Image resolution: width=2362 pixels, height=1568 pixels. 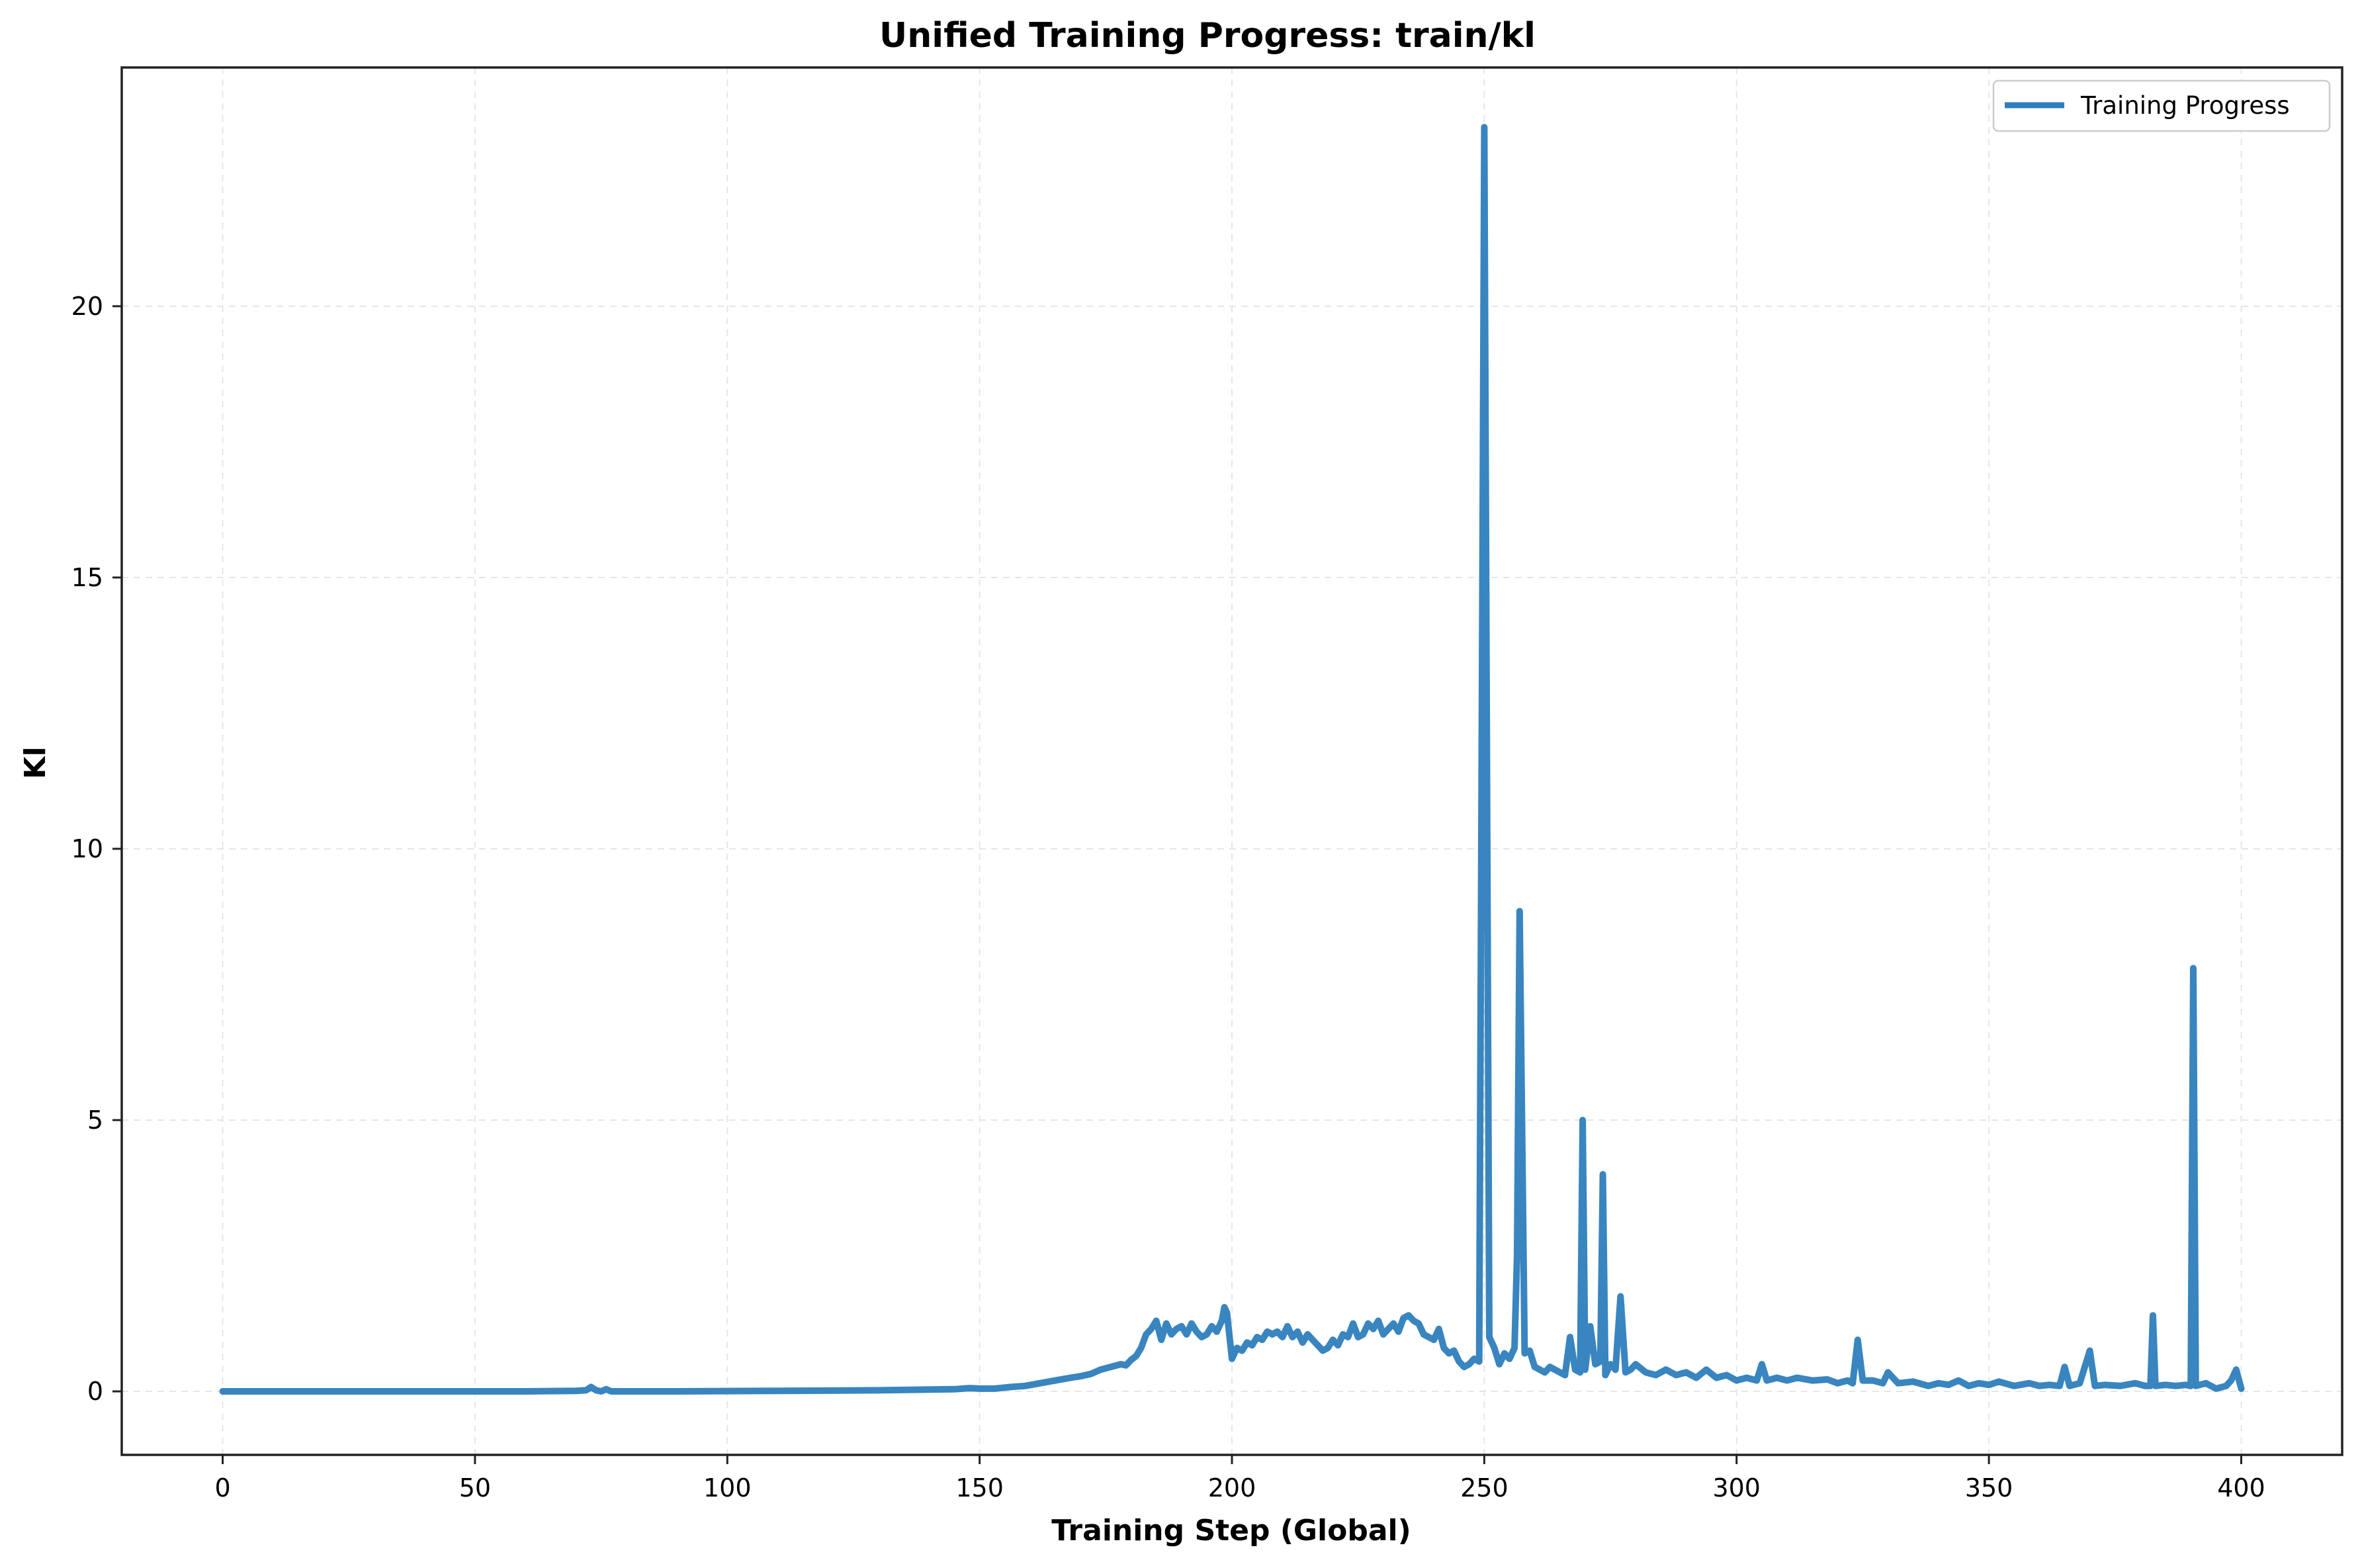 What do you see at coordinates (1484, 1488) in the screenshot?
I see `x-tick-label: 250` at bounding box center [1484, 1488].